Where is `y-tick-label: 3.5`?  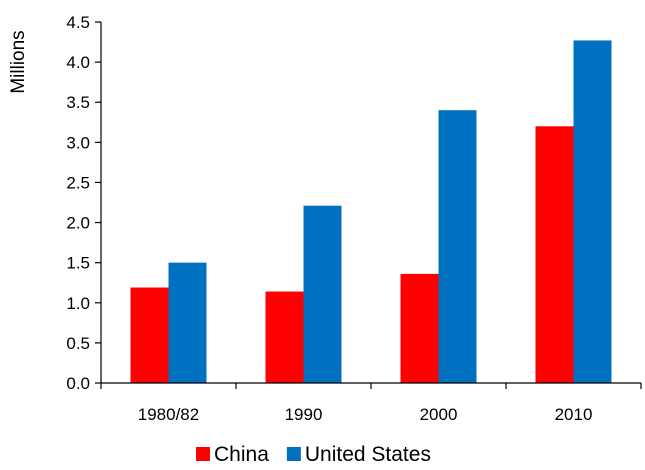
y-tick-label: 3.5 is located at coordinates (78, 102).